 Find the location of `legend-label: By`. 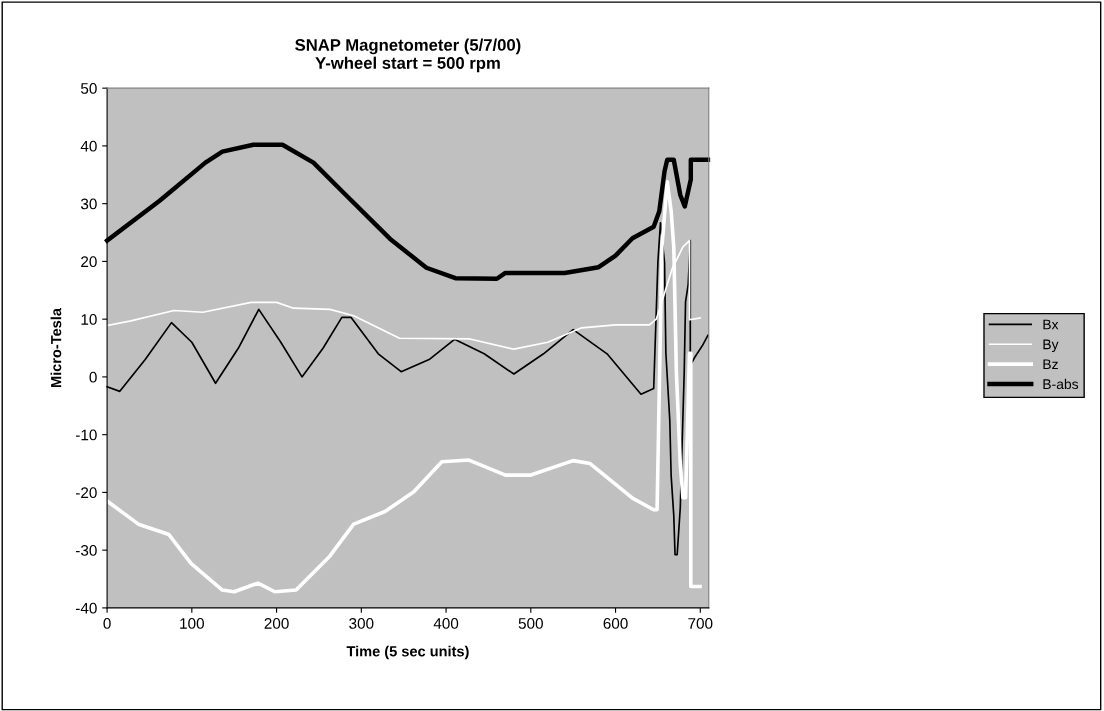

legend-label: By is located at coordinates (1051, 346).